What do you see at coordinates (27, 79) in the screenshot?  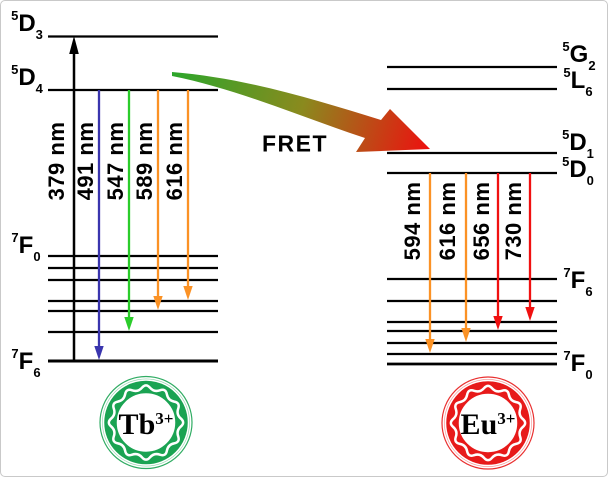 I see `level-label-tb-5D4: 5D4` at bounding box center [27, 79].